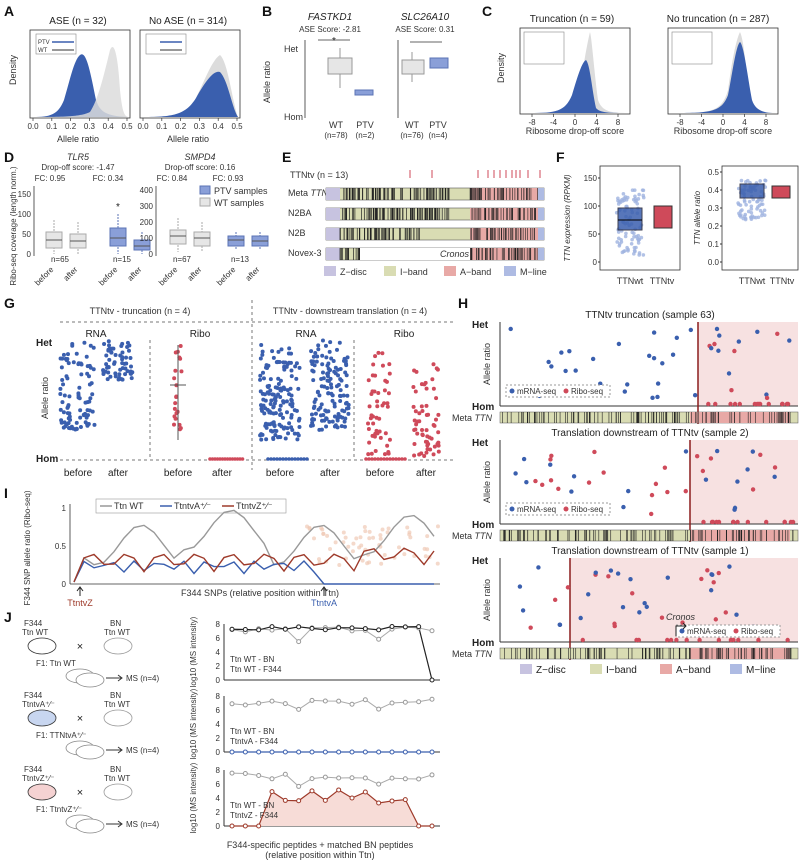 The image size is (806, 860). Describe the element at coordinates (254, 546) in the screenshot. I see `i-wt-line` at that location.